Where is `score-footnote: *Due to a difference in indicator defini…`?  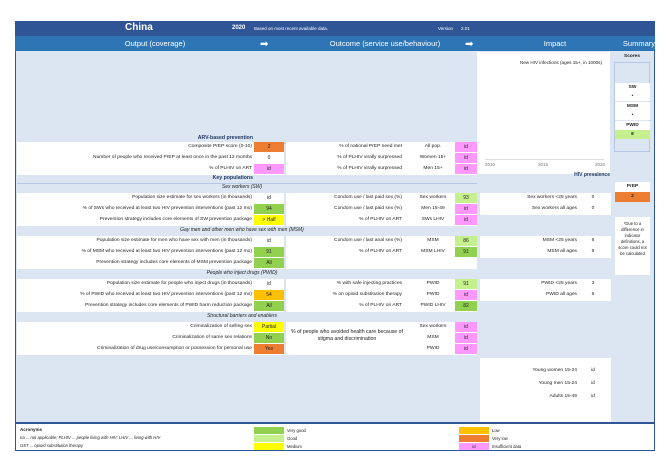 score-footnote: *Due to a difference in indicator defini… is located at coordinates (632, 246).